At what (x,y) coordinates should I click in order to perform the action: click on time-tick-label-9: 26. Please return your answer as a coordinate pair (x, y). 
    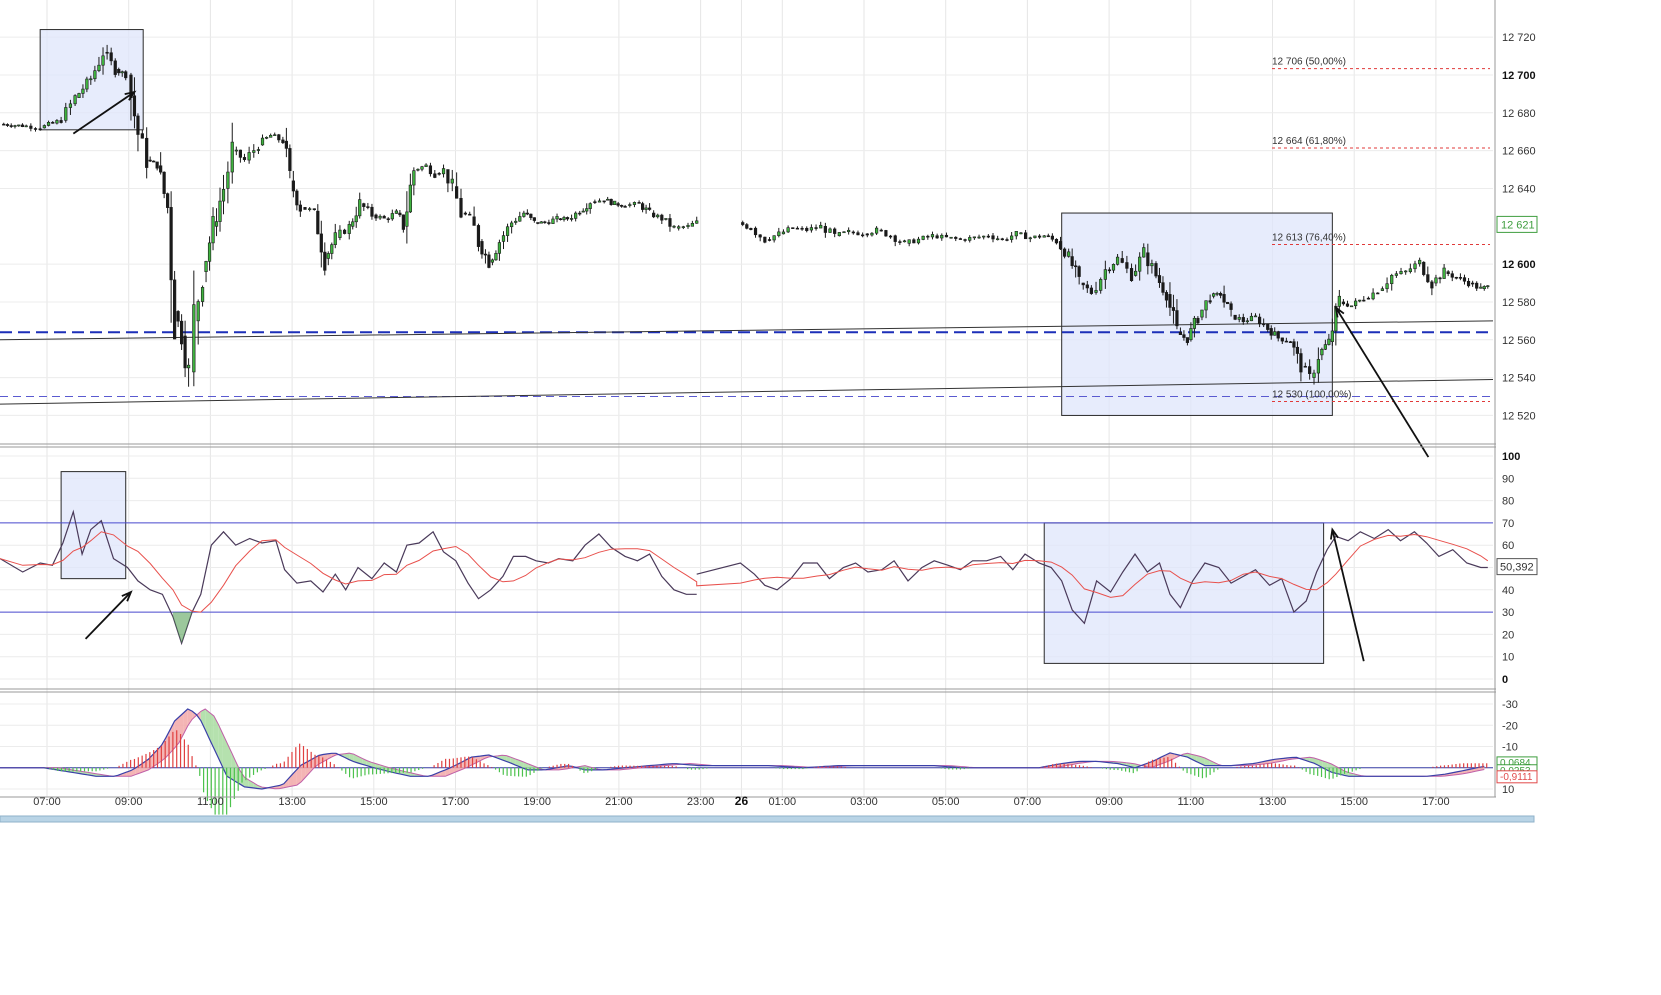
    Looking at the image, I should click on (742, 801).